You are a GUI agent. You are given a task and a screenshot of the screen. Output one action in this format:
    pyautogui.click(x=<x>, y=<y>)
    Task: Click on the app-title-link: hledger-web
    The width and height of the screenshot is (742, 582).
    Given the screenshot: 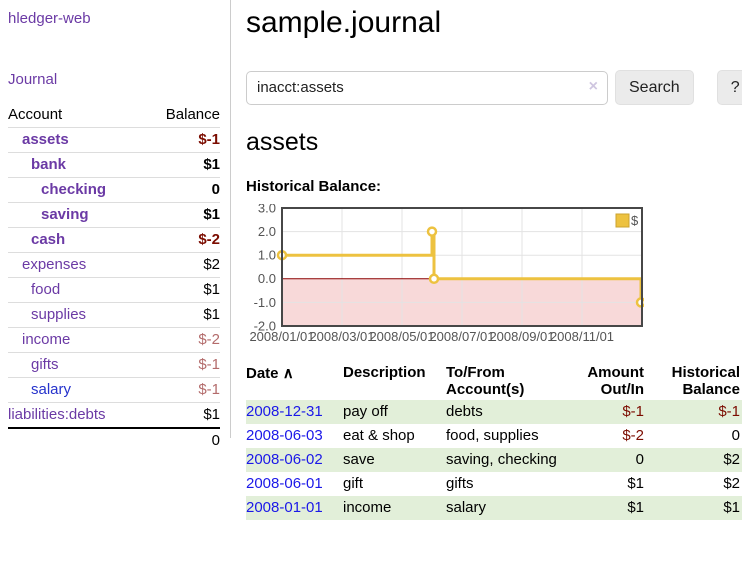 What is the action you would take?
    pyautogui.click(x=49, y=18)
    